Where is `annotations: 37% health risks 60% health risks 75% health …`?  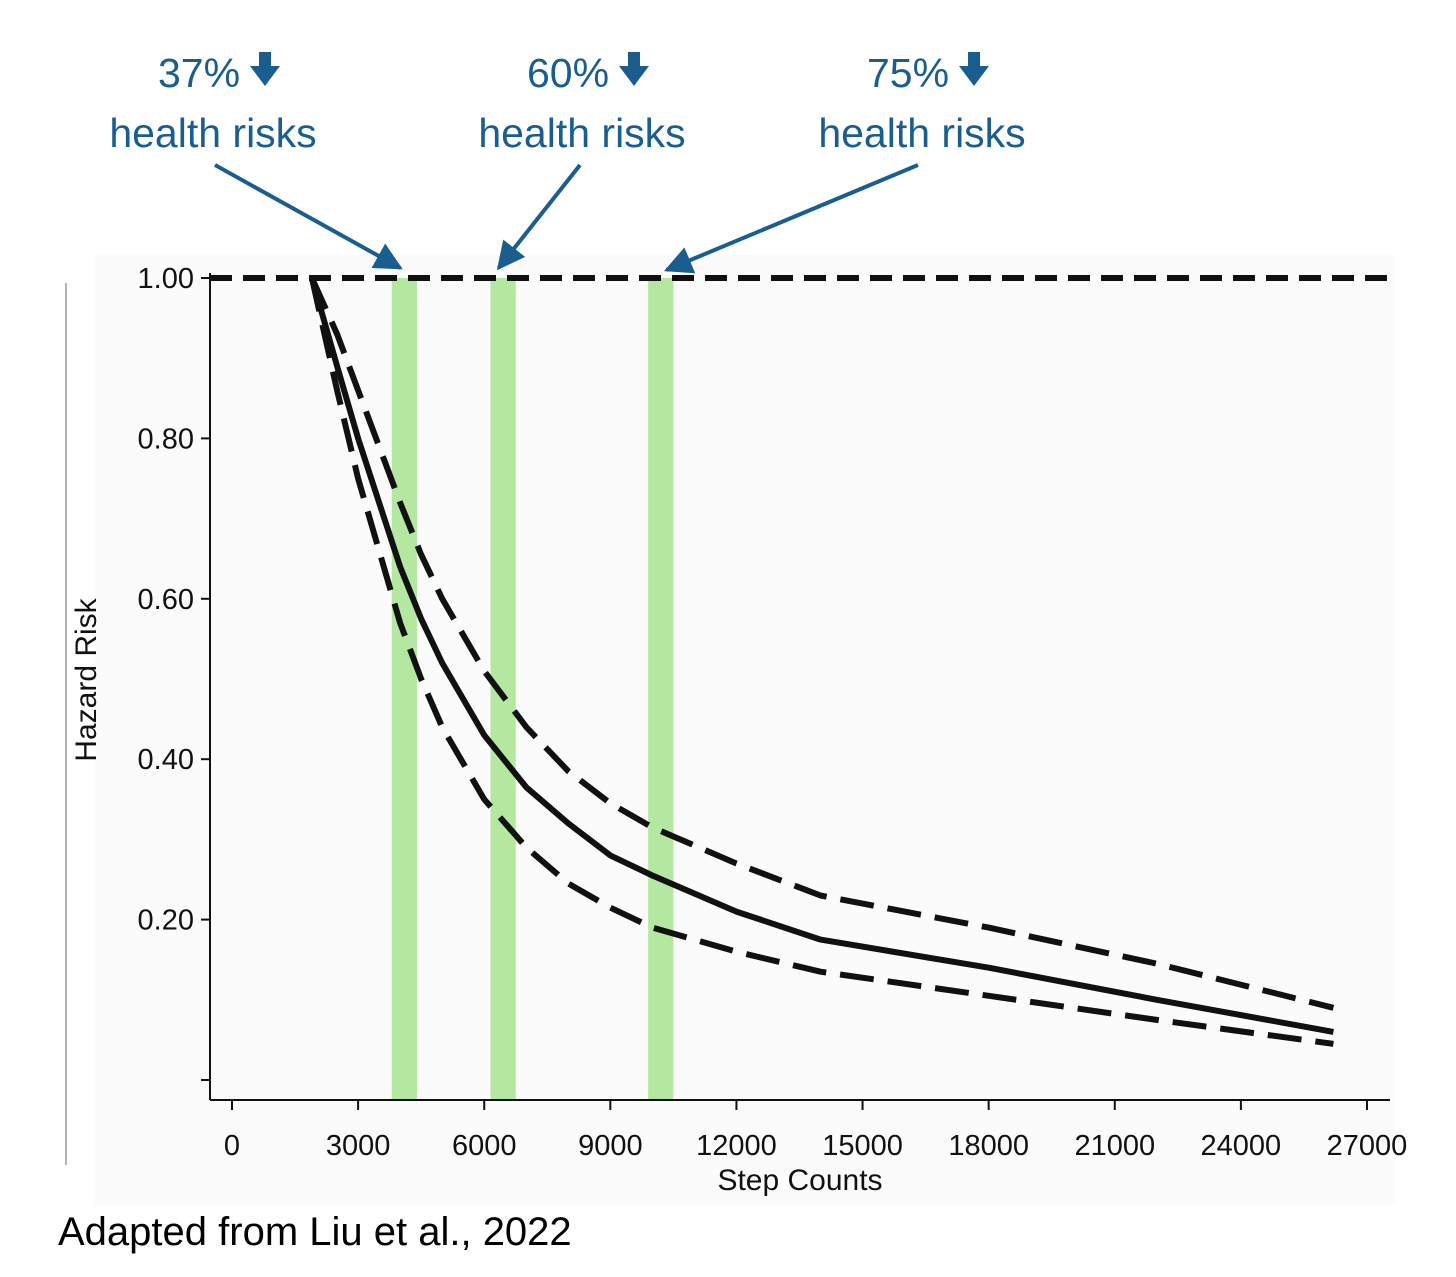
annotations: 37% health risks 60% health risks 75% health … is located at coordinates (567, 162).